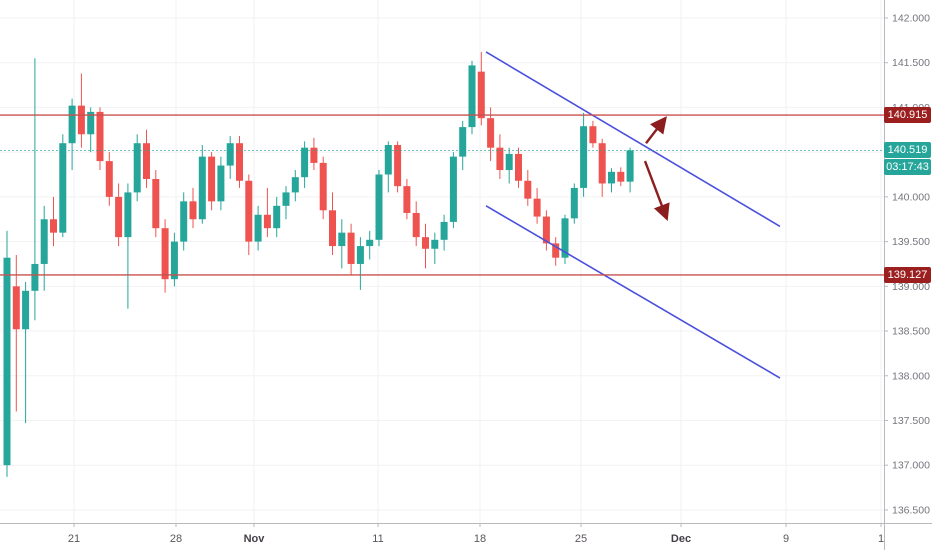  What do you see at coordinates (581, 539) in the screenshot?
I see `x-axis-tick-label: 25` at bounding box center [581, 539].